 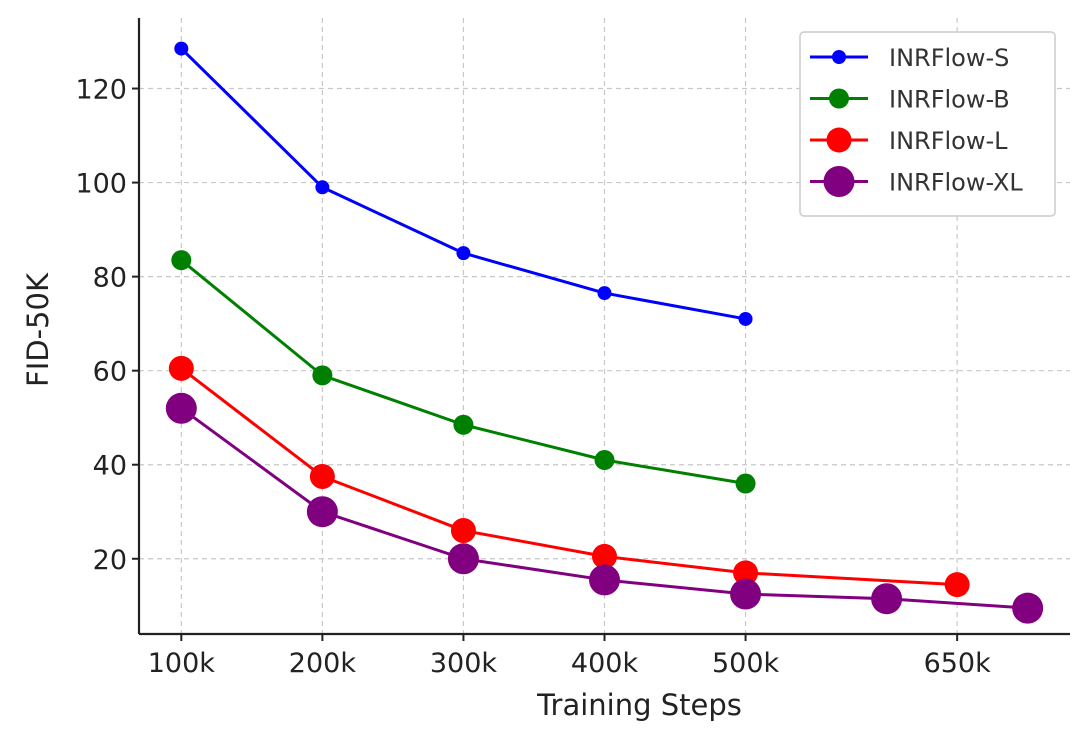 What do you see at coordinates (949, 58) in the screenshot?
I see `legend-label-0: INRFlow-S` at bounding box center [949, 58].